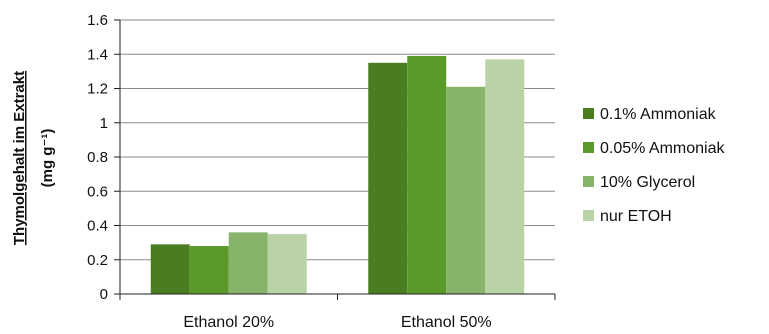  I want to click on x-category-labels: Ethanol 20% Ethanol 50%, so click(337, 322).